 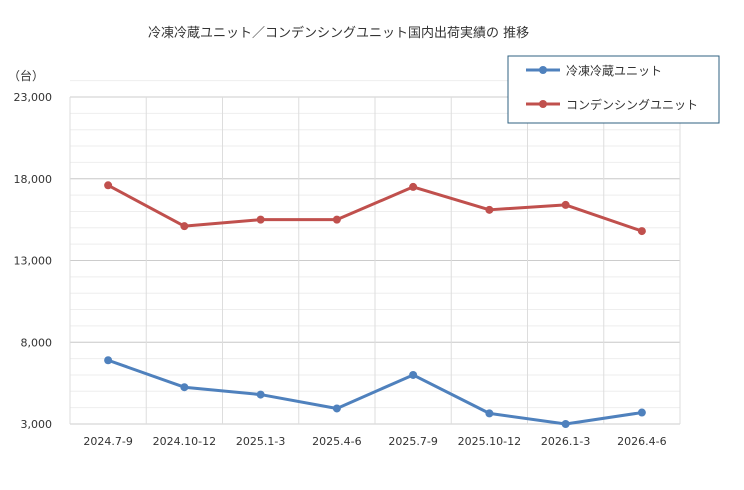 What do you see at coordinates (260, 441) in the screenshot?
I see `x-tick-label: 2025.1-3` at bounding box center [260, 441].